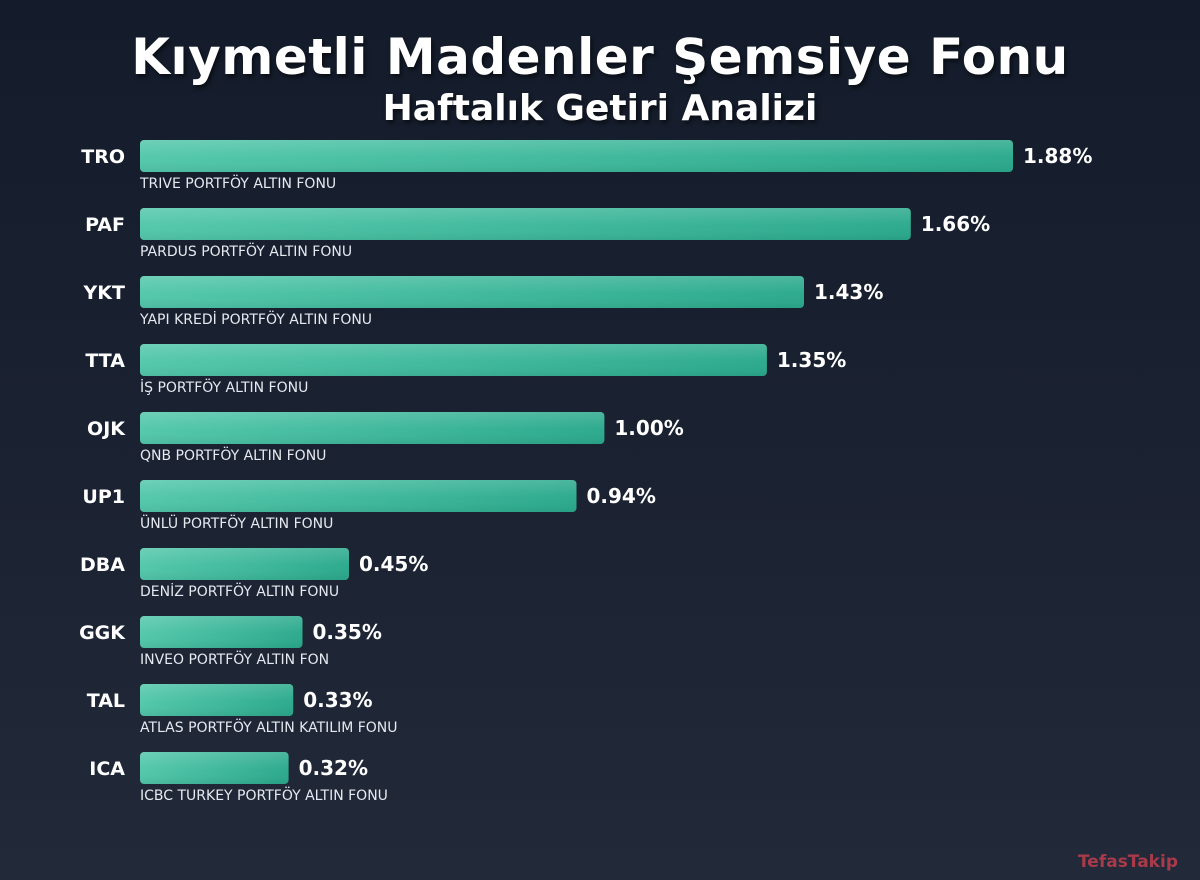  What do you see at coordinates (106, 701) in the screenshot?
I see `category-label: TAL` at bounding box center [106, 701].